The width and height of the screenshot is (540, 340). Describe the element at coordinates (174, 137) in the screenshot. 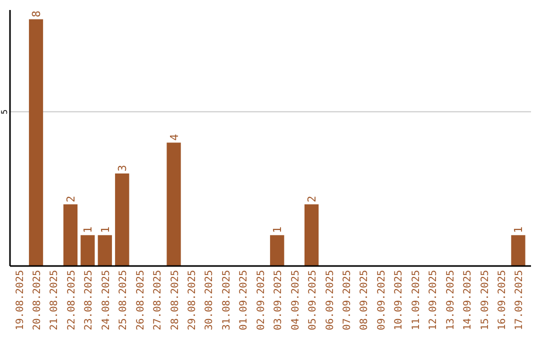

I see `data-label: 4` at that location.